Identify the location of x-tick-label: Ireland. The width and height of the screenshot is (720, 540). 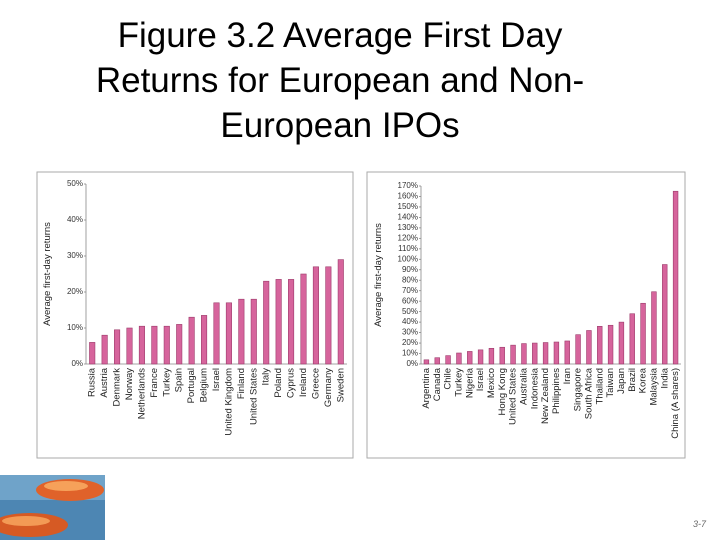
(303, 382).